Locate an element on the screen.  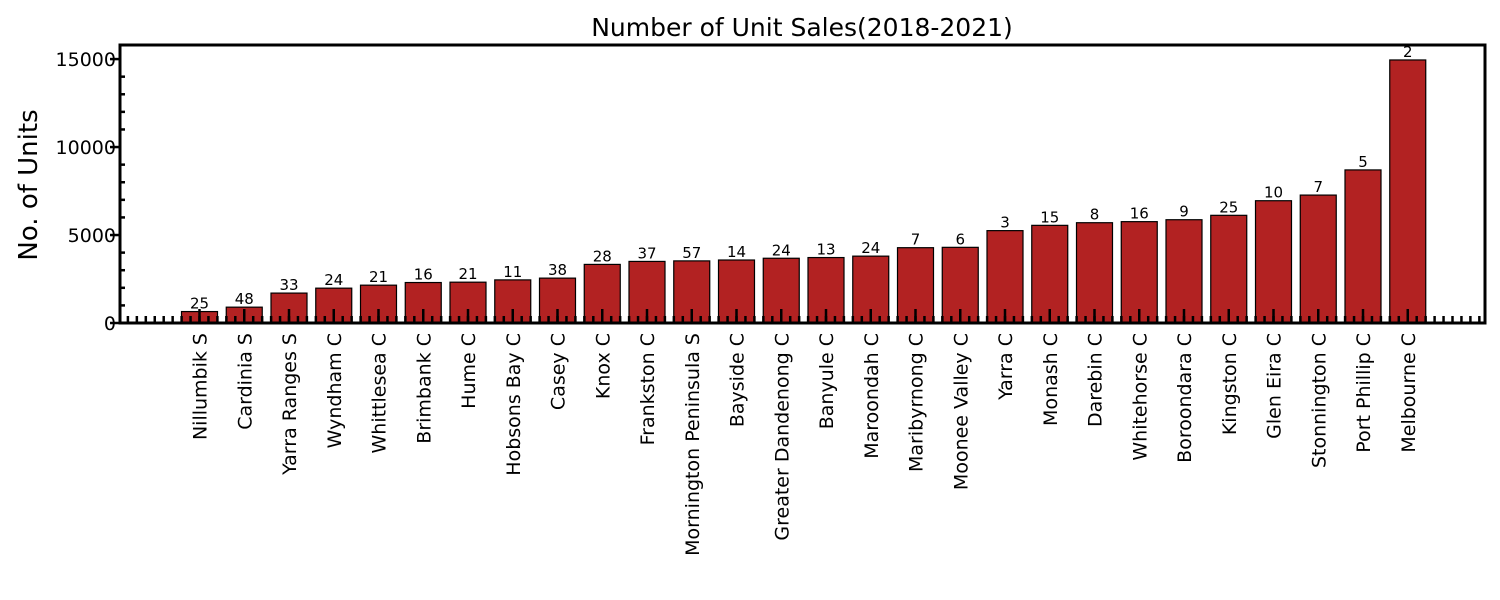
bar-value-label: 10 is located at coordinates (1273, 193).